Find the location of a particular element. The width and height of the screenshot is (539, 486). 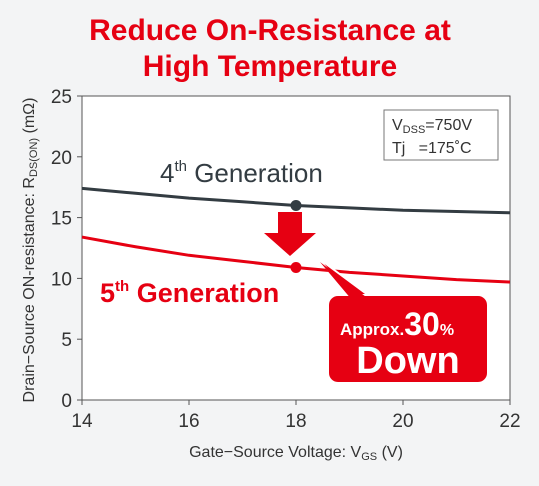

conditions-box is located at coordinates (441, 135).